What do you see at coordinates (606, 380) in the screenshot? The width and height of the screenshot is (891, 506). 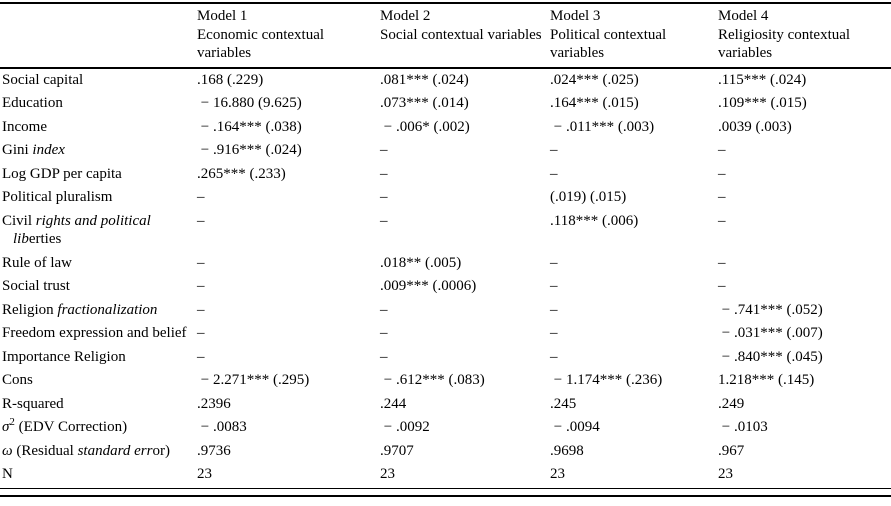 I see `cell-m3: − 1.174*** (.236)` at bounding box center [606, 380].